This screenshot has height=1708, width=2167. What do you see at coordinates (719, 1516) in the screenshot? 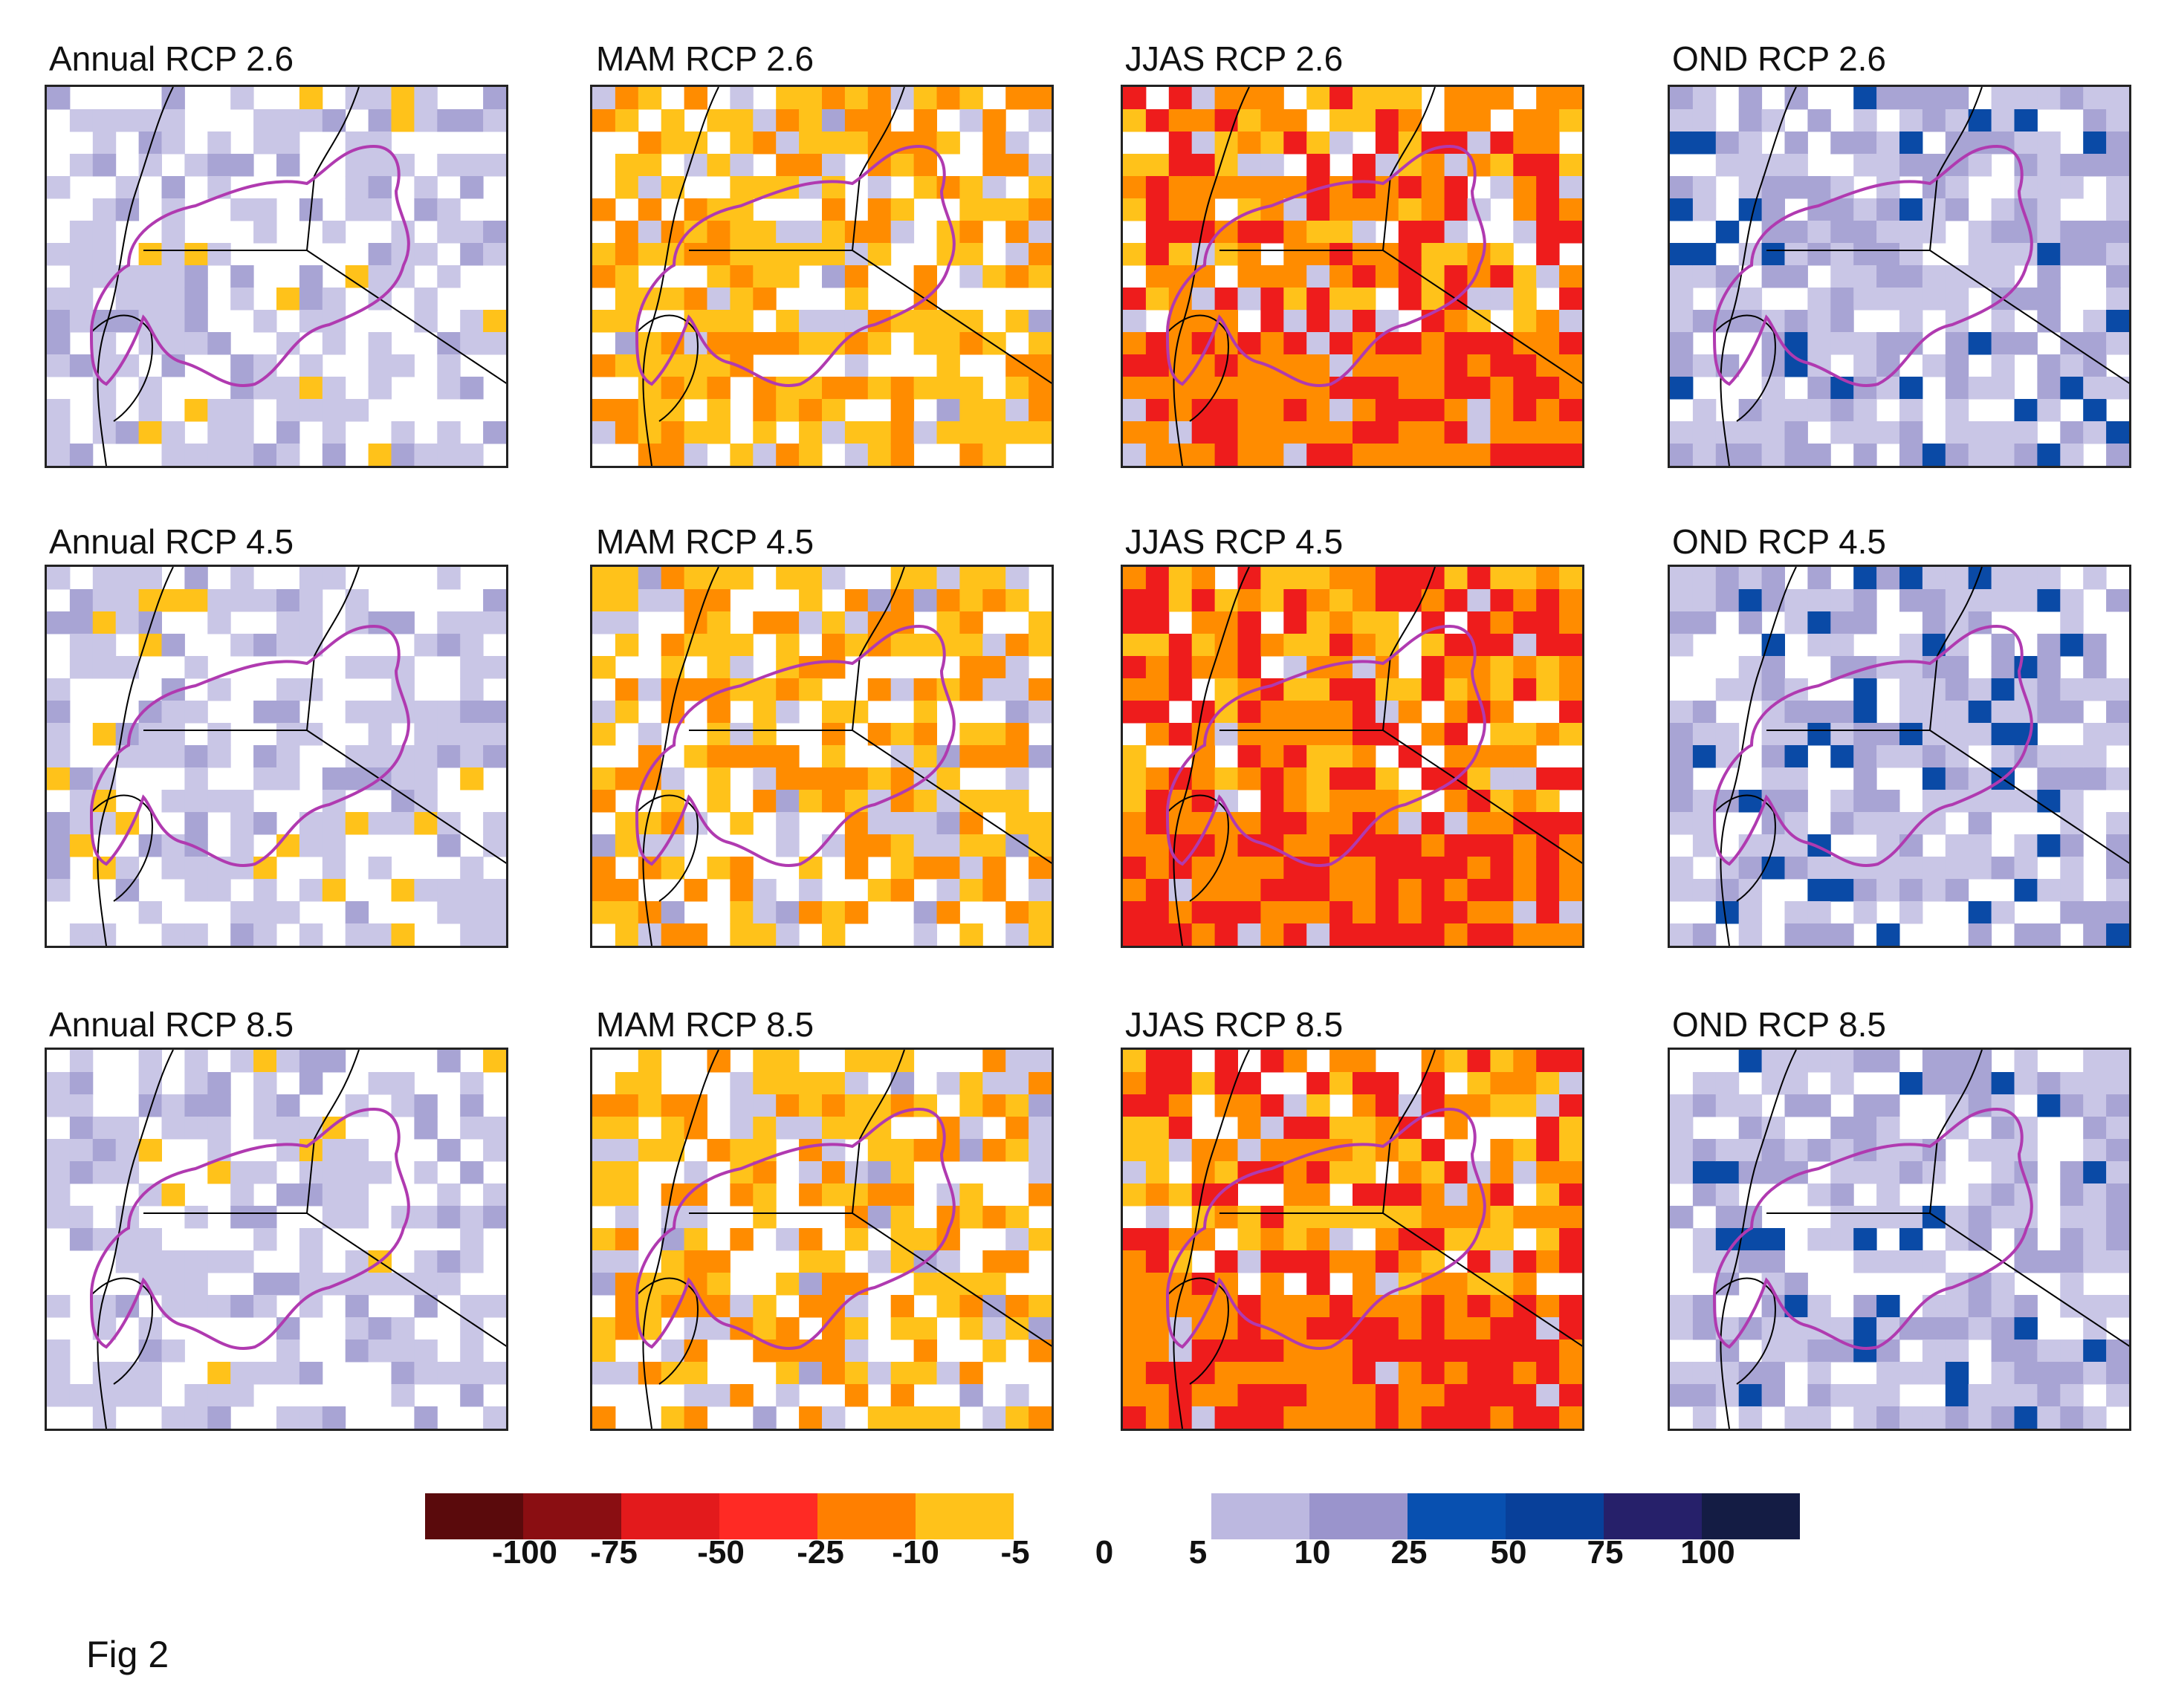
I see `legend-negative-bar` at bounding box center [719, 1516].